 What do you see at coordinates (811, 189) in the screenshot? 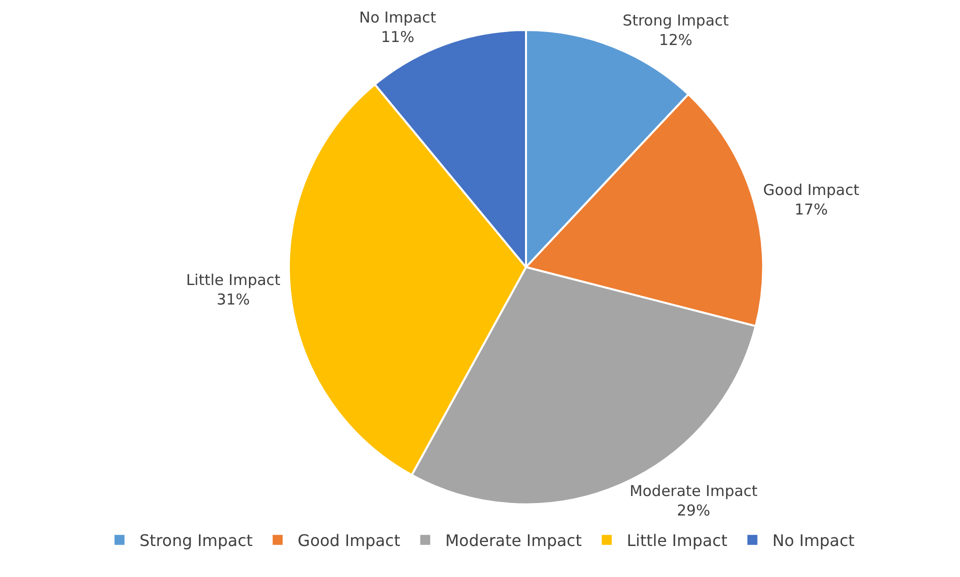
I see `slice-label: Good Impact` at bounding box center [811, 189].